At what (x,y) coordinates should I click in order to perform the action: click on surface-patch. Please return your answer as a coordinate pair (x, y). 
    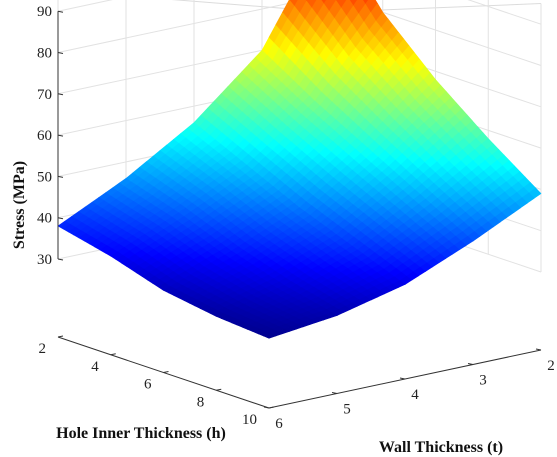
    Looking at the image, I should click on (269, 336).